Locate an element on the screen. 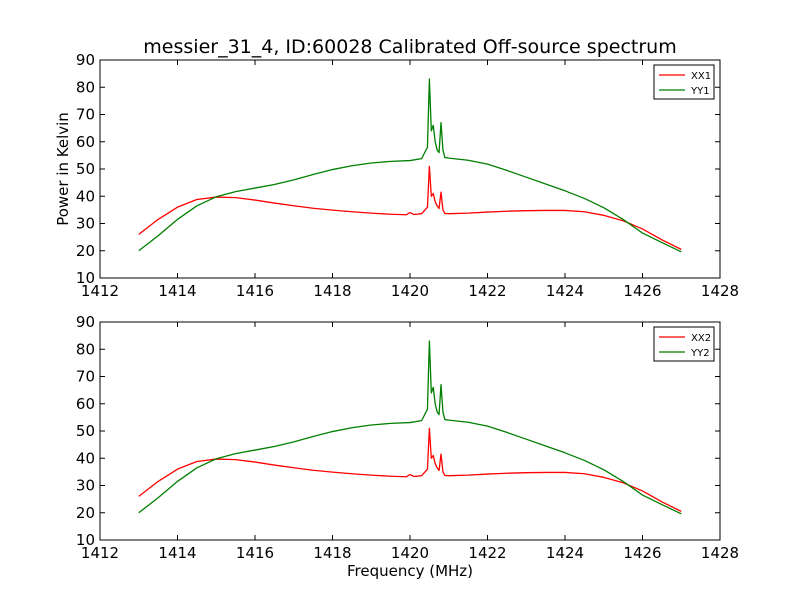 The width and height of the screenshot is (800, 600). legend-label-xx2: XX2 is located at coordinates (701, 338).